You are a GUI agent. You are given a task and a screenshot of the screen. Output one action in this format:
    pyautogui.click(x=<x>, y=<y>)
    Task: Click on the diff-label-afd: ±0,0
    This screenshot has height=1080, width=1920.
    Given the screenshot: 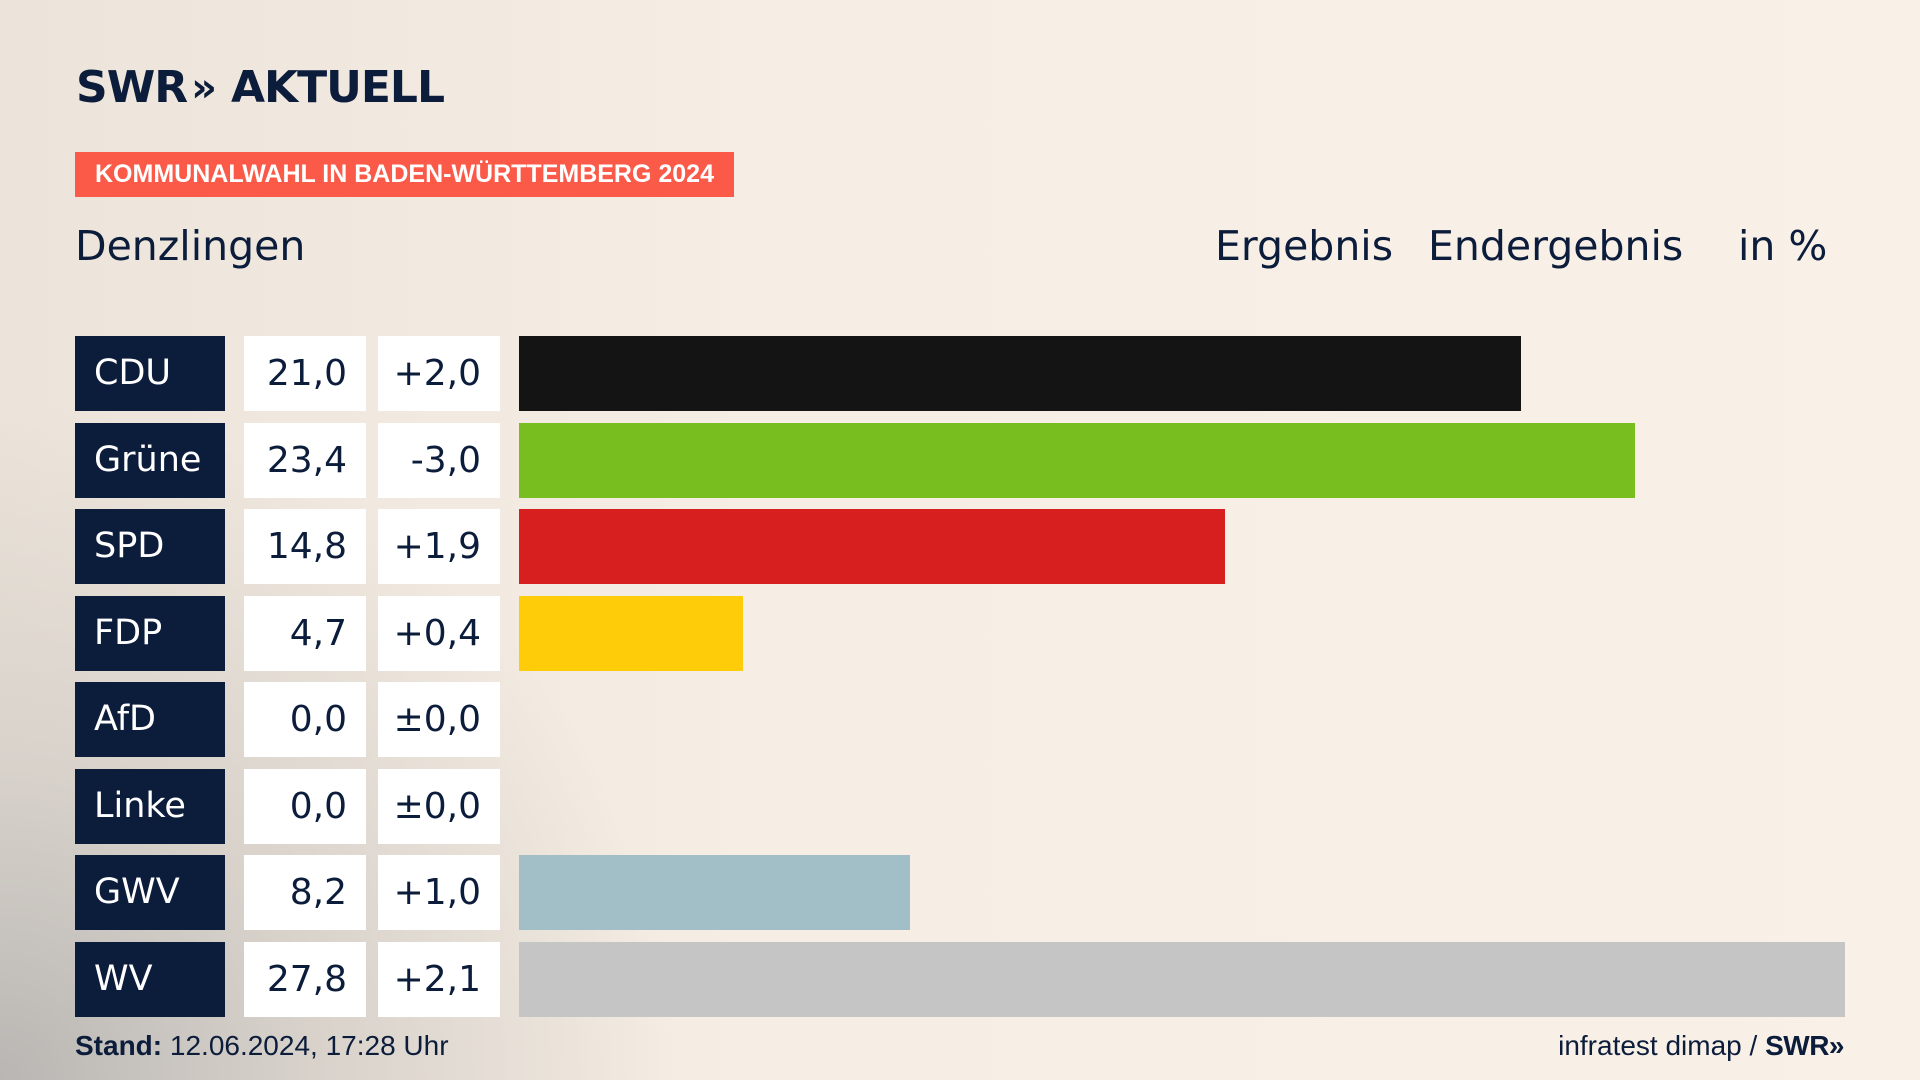 What is the action you would take?
    pyautogui.click(x=439, y=719)
    